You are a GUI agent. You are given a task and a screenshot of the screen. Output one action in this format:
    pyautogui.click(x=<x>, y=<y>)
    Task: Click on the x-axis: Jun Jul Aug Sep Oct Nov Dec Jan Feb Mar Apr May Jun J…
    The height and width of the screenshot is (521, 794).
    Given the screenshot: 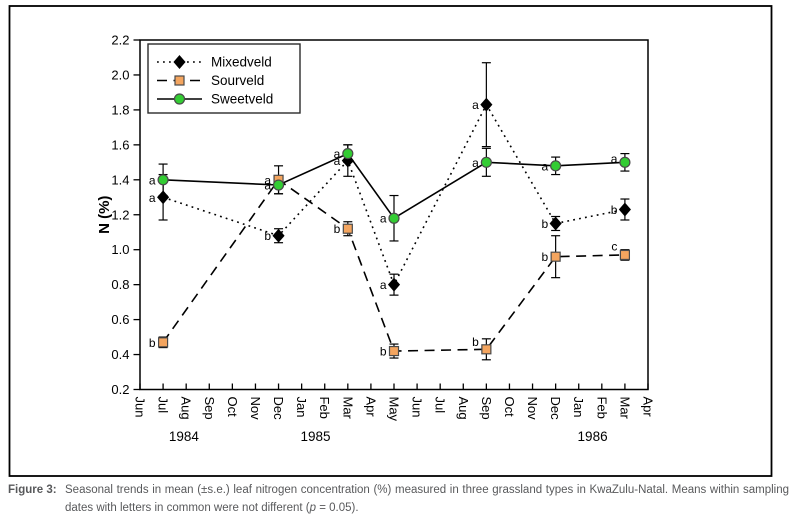 What is the action you would take?
    pyautogui.click(x=394, y=402)
    